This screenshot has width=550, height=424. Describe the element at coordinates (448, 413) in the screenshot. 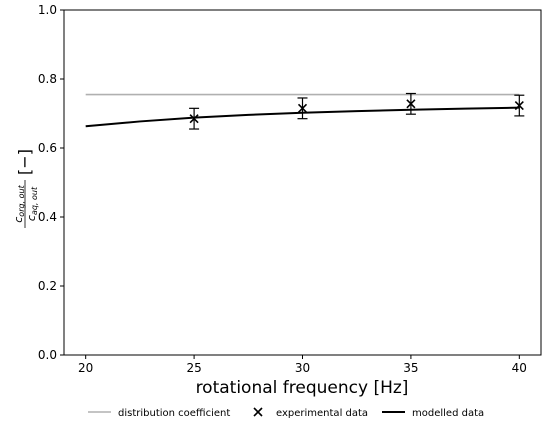

I see `legend-label: modelled data` at that location.